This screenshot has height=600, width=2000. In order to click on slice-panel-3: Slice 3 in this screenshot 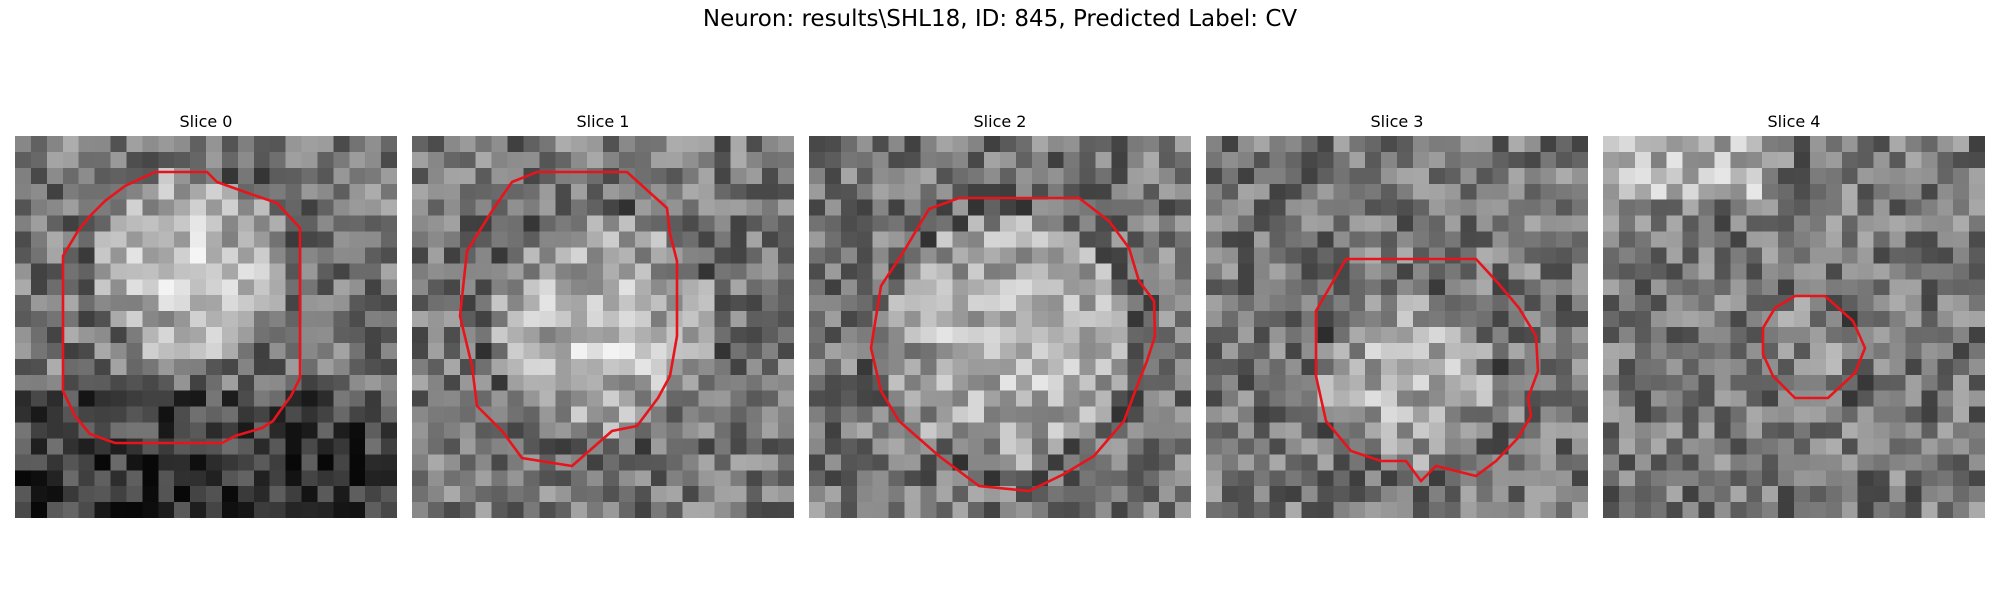, I will do `click(1397, 313)`.